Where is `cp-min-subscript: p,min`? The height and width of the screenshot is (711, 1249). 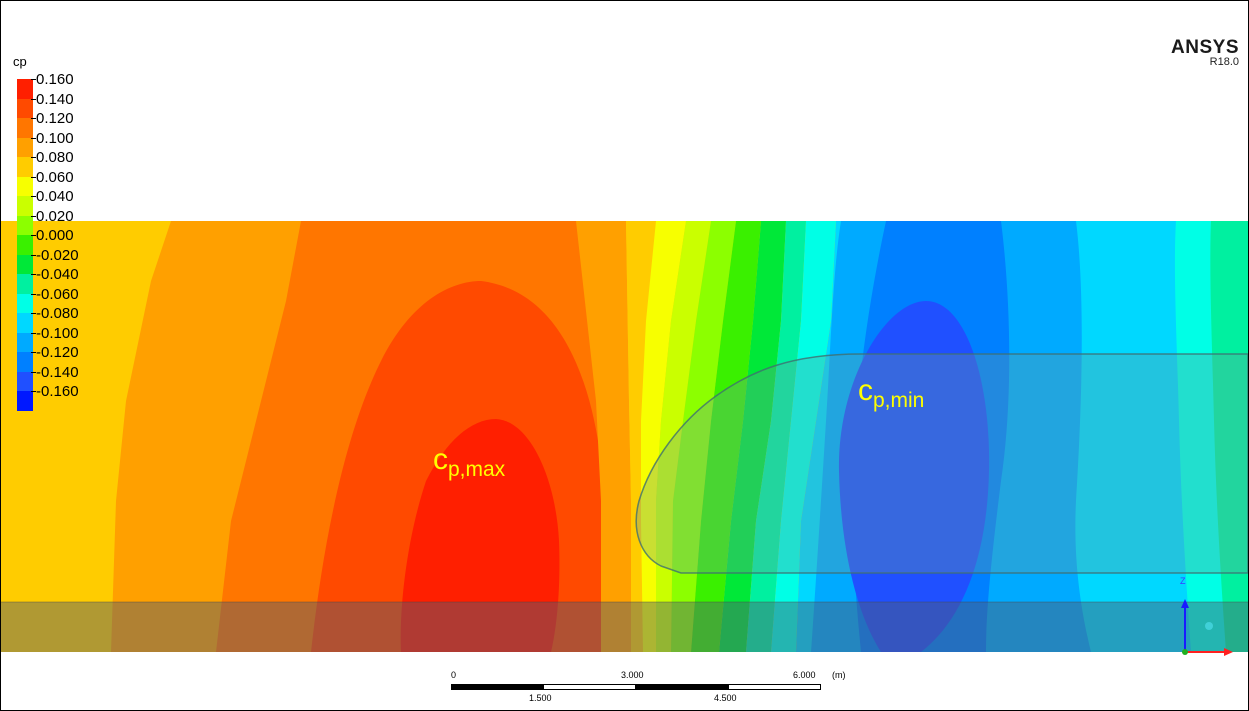 cp-min-subscript: p,min is located at coordinates (899, 400).